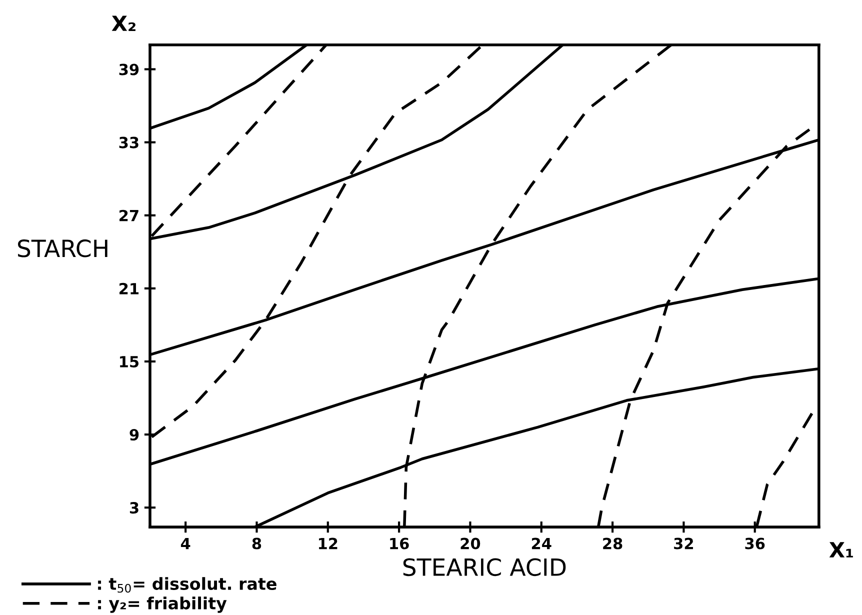 Image resolution: width=862 pixels, height=615 pixels. Describe the element at coordinates (63, 248) in the screenshot. I see `y-axis-title: STARCH` at that location.